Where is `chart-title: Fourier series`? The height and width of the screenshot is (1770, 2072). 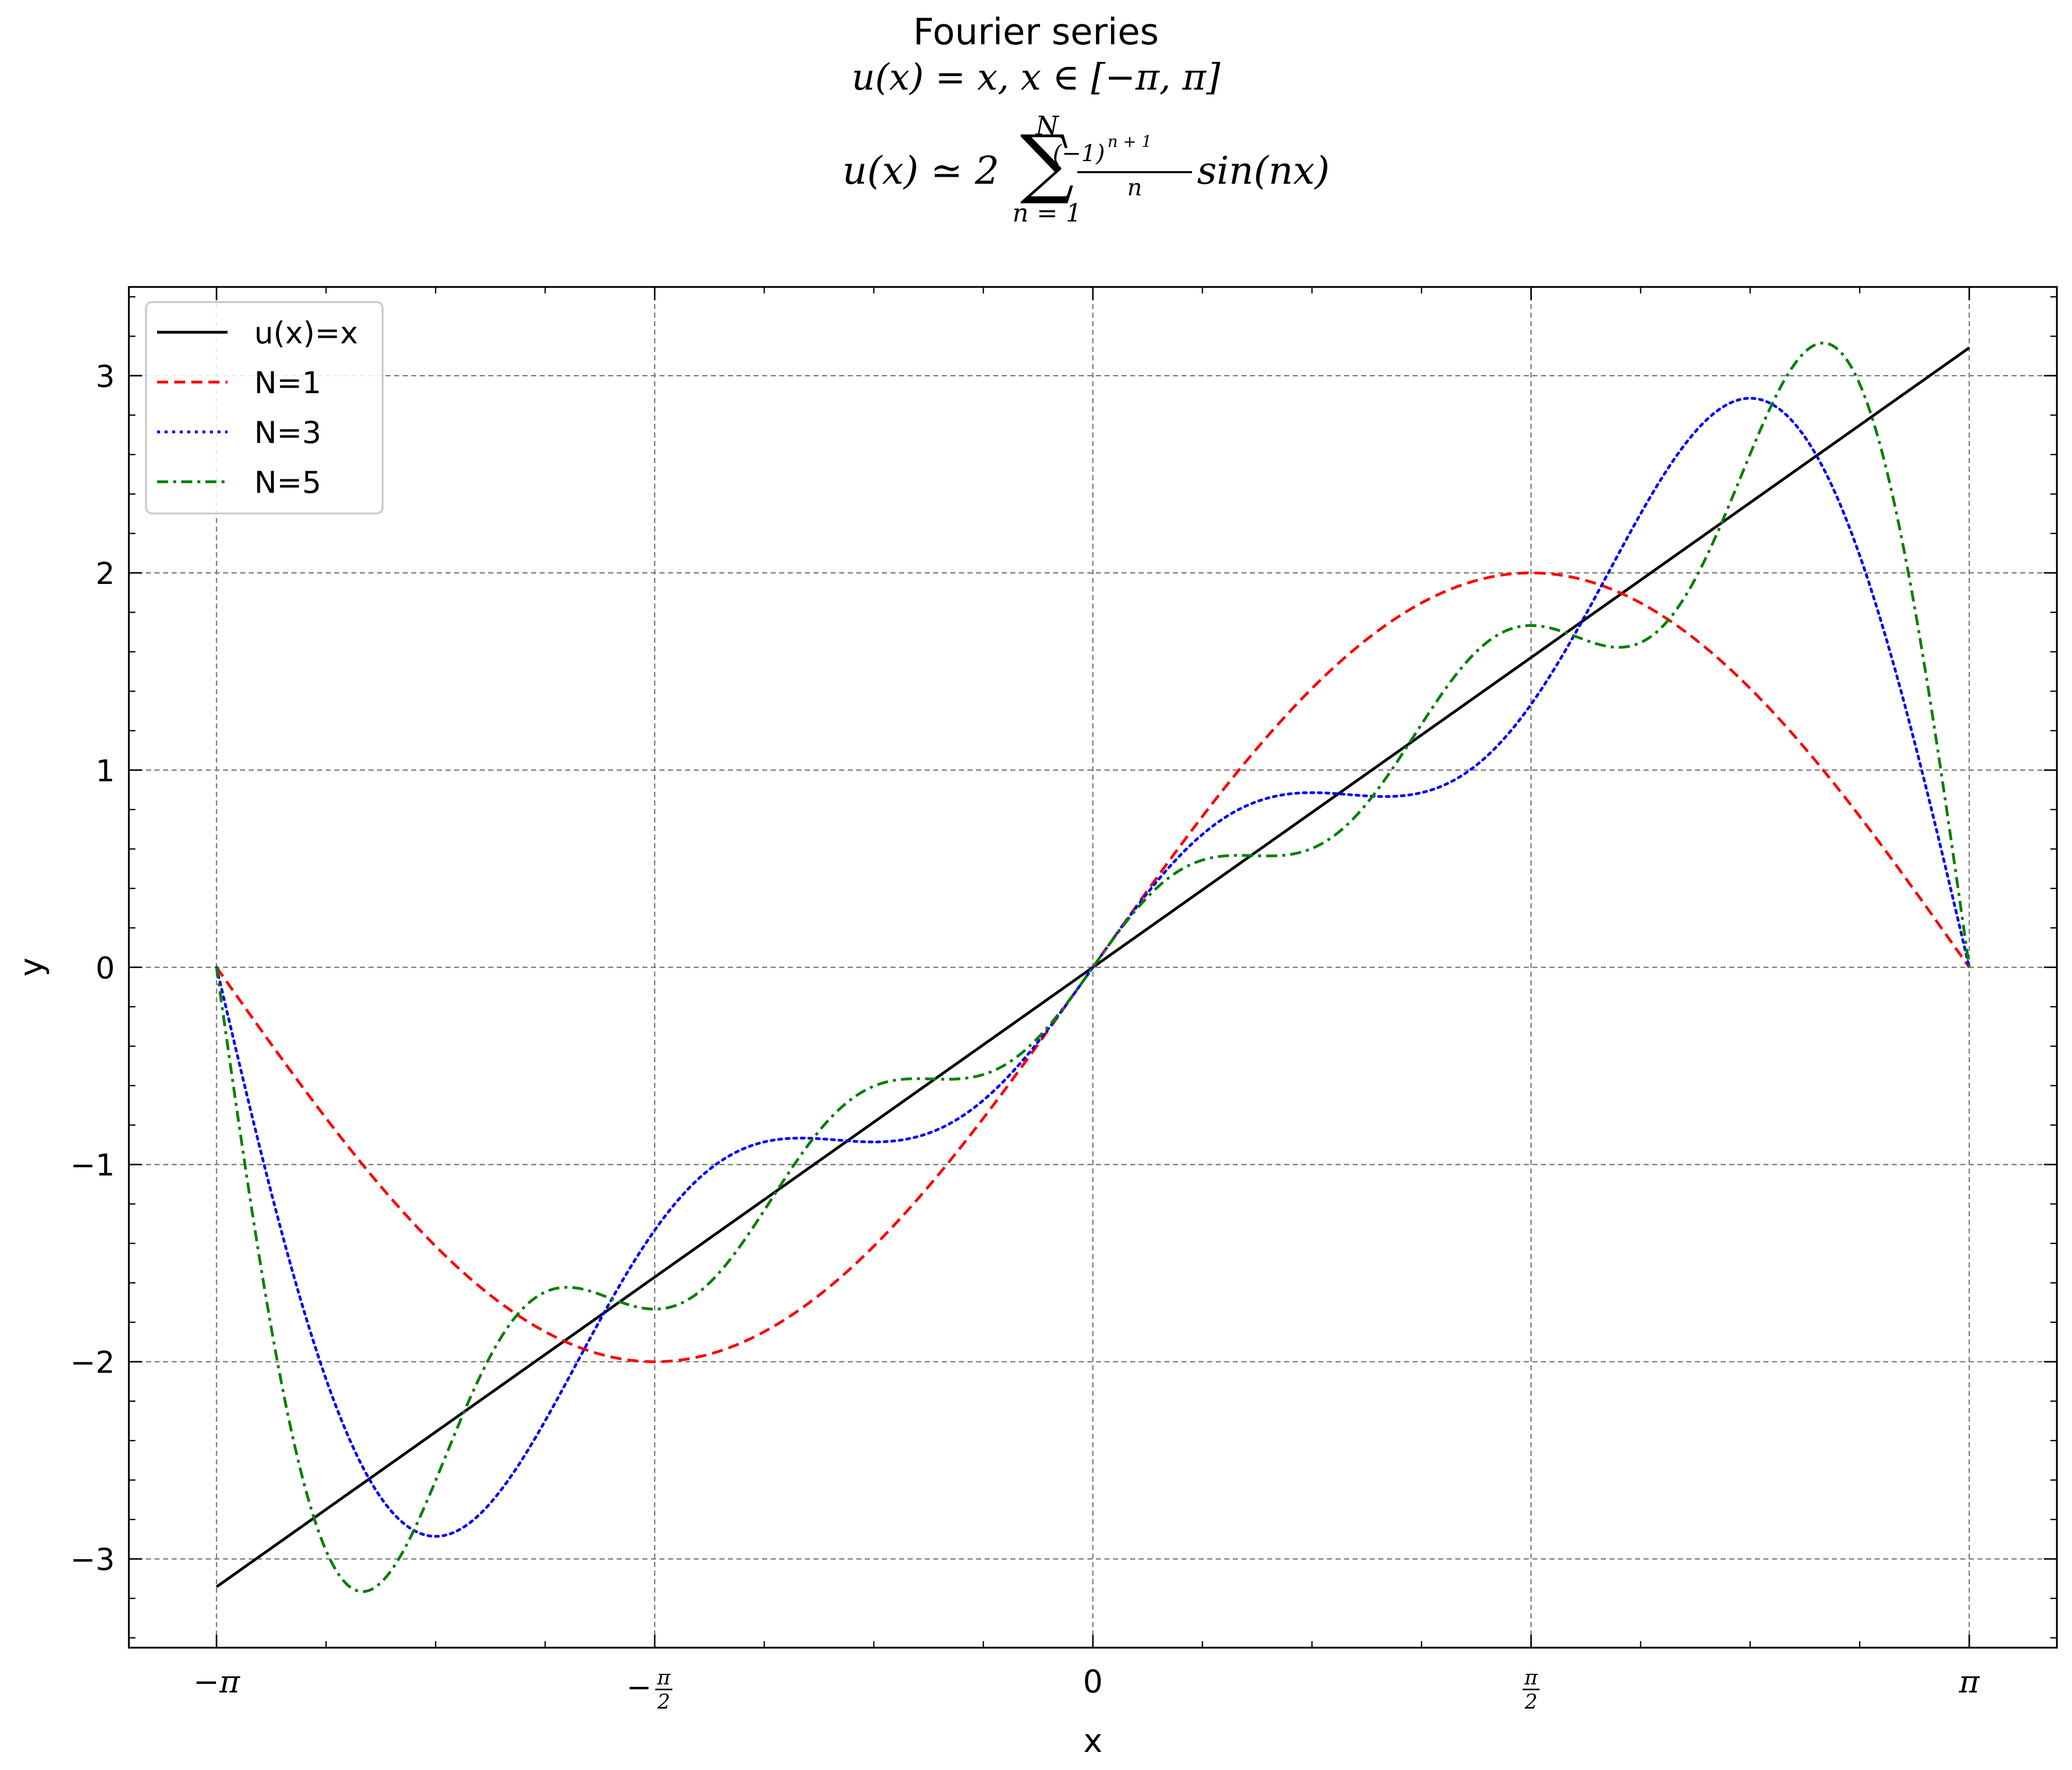 chart-title: Fourier series is located at coordinates (1036, 32).